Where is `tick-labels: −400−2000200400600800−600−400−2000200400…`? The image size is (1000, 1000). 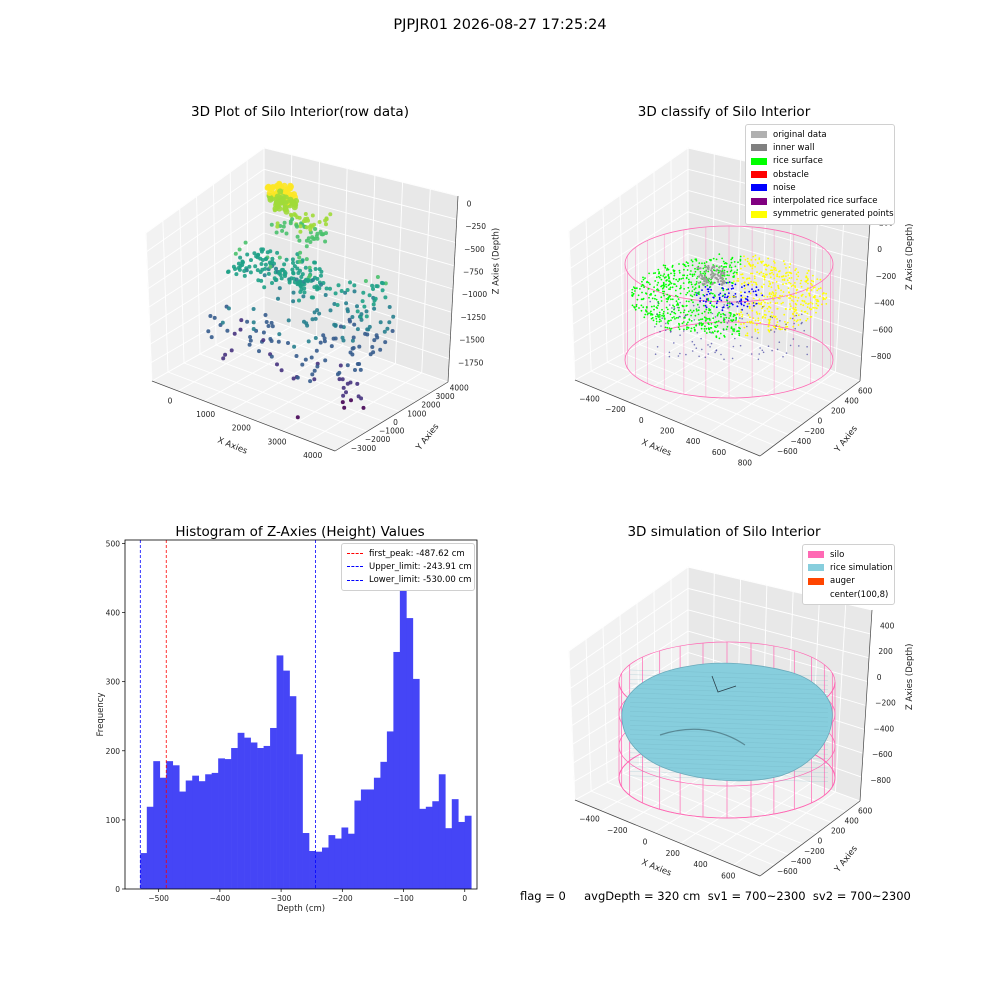 tick-labels: −400−2000200400600800−600−400−2000200400… is located at coordinates (747, 342).